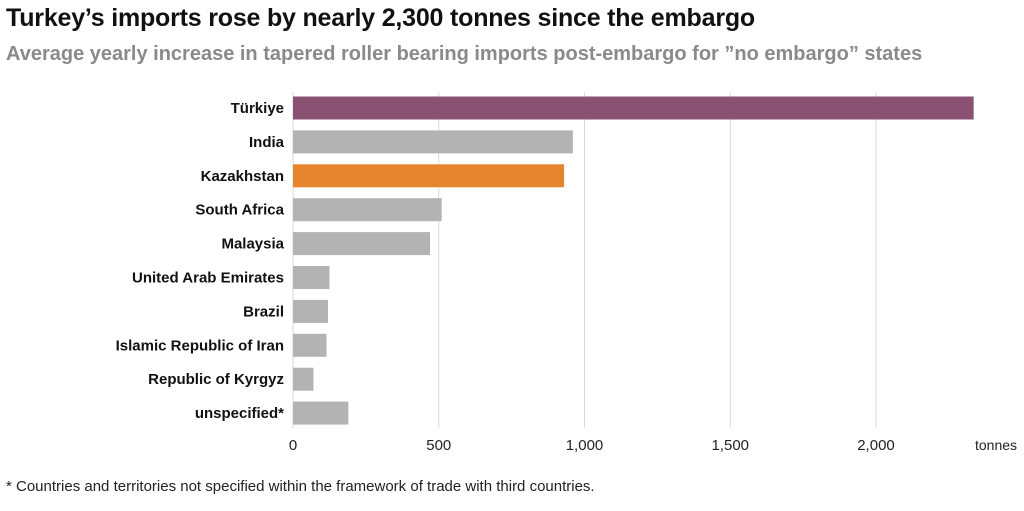 The image size is (1024, 511). I want to click on bar-t-rkiye, so click(633, 108).